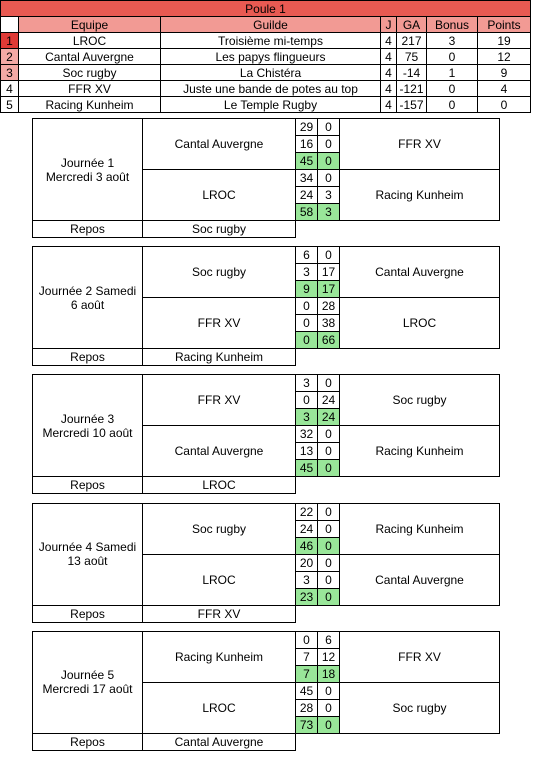  Describe the element at coordinates (266, 8) in the screenshot. I see `table-title: Poule 1` at that location.